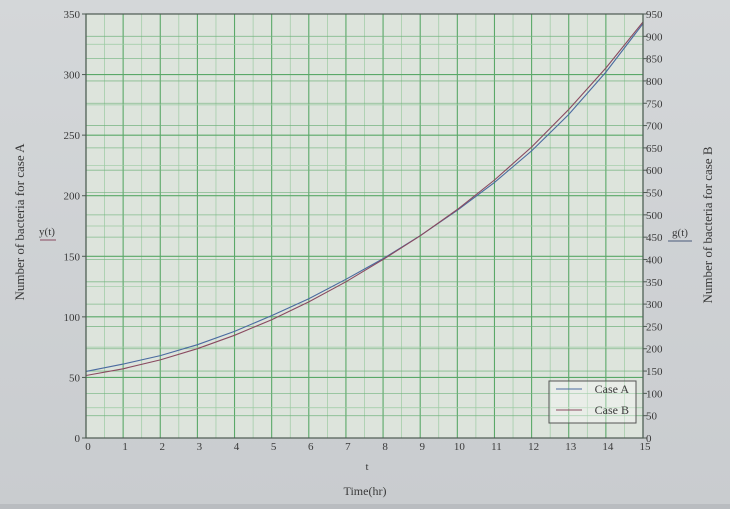 Image resolution: width=730 pixels, height=509 pixels. I want to click on right-tick-label: 900, so click(654, 37).